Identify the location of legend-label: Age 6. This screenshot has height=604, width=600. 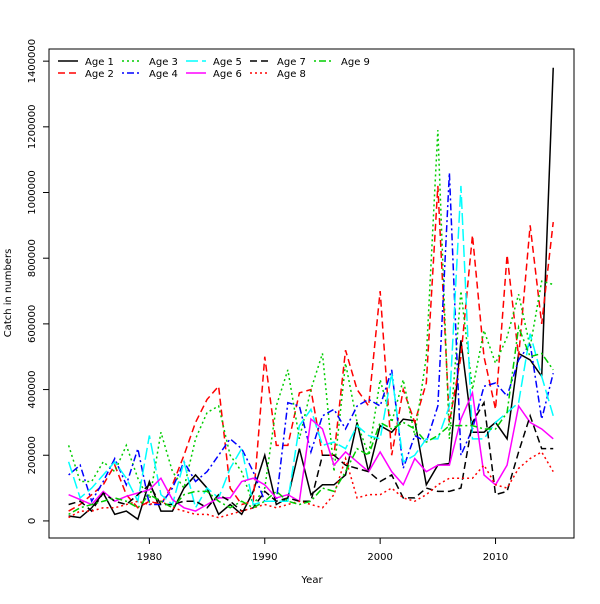
(227, 74).